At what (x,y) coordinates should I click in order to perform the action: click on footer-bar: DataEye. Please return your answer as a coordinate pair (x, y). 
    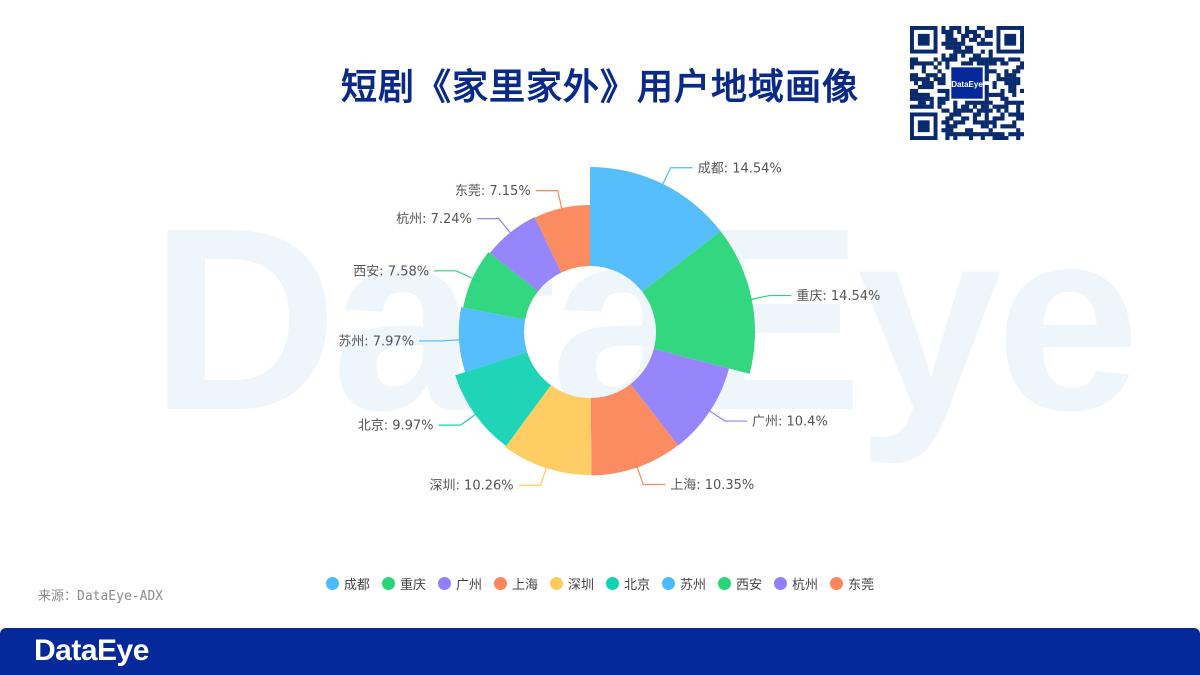
    Looking at the image, I should click on (600, 651).